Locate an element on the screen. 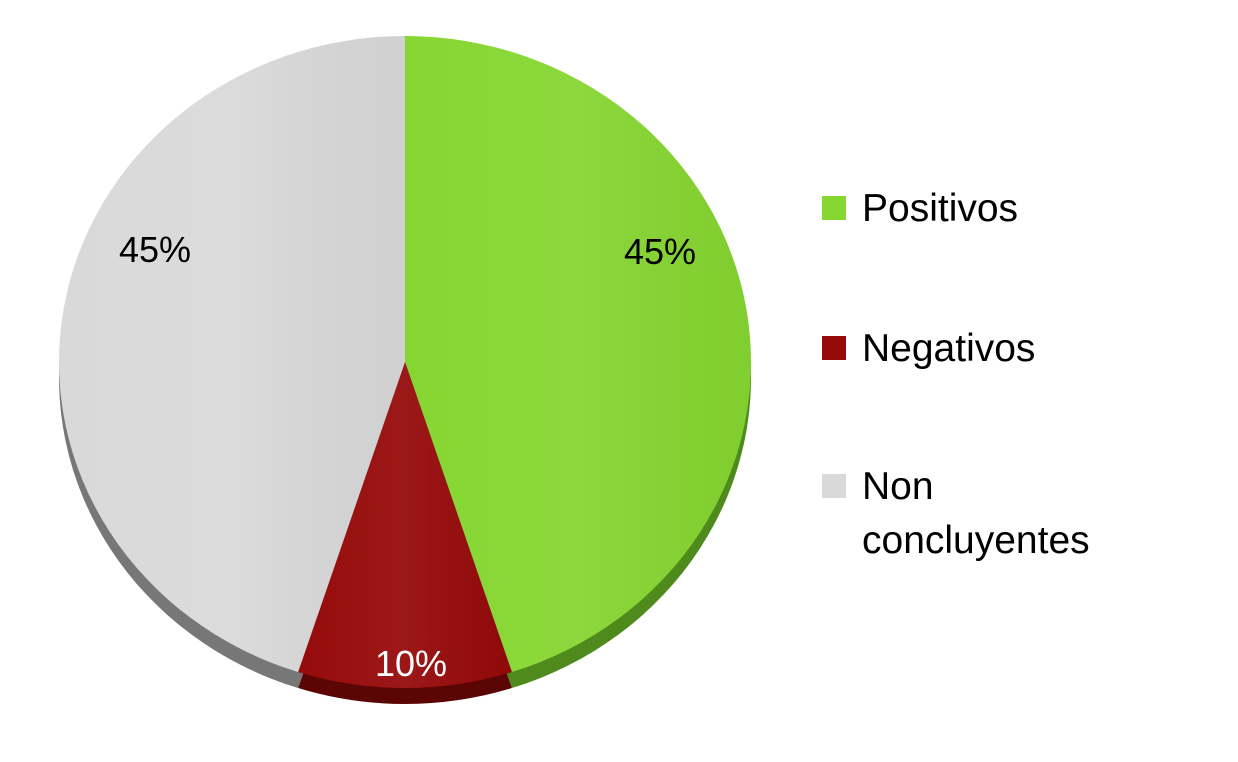 The width and height of the screenshot is (1238, 762). legend-item-non-concluyentes: Non concluyentes is located at coordinates (987, 514).